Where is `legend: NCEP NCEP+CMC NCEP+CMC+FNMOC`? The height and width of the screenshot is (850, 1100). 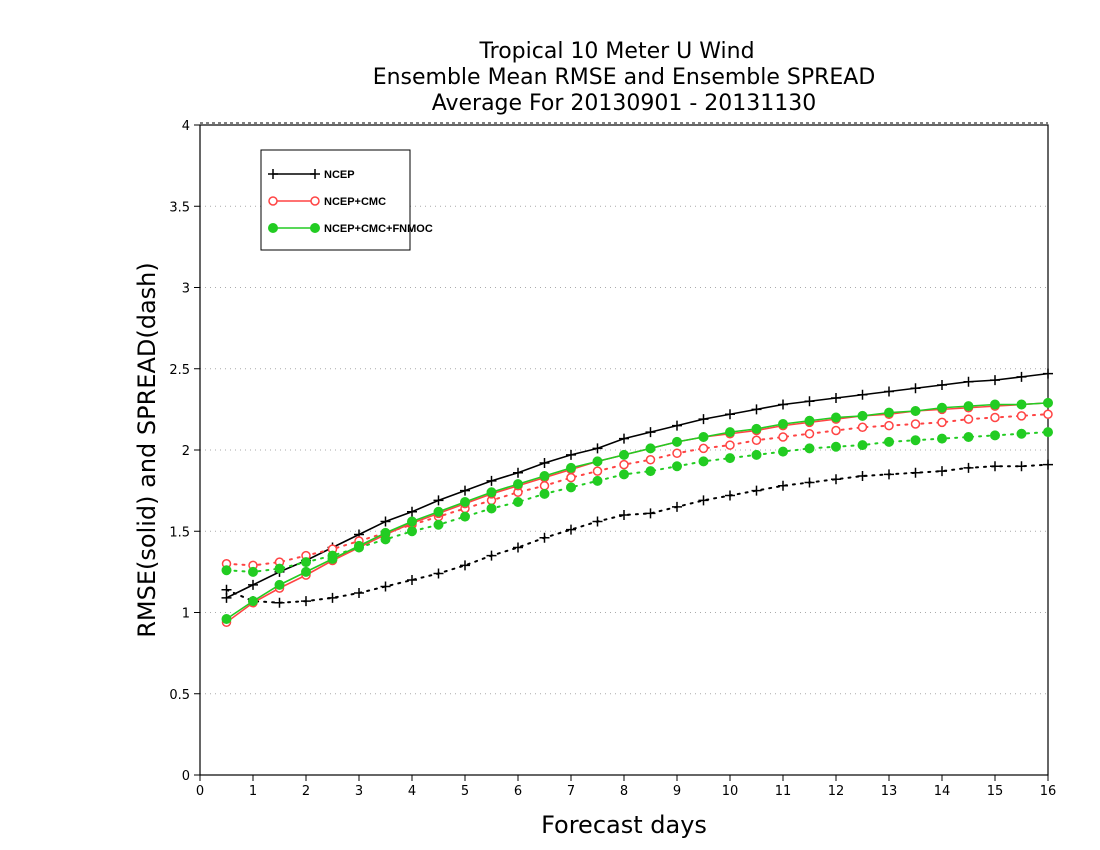 legend: NCEP NCEP+CMC NCEP+CMC+FNMOC is located at coordinates (346, 200).